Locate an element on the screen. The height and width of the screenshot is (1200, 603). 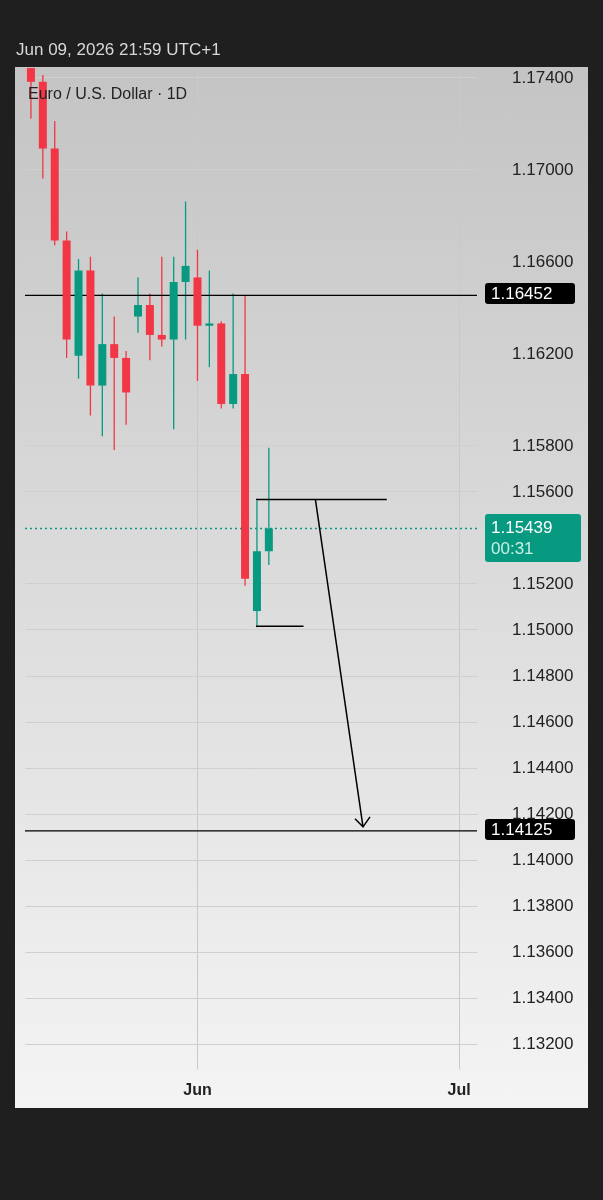
ref-line-label: 1.16452 is located at coordinates (530, 294).